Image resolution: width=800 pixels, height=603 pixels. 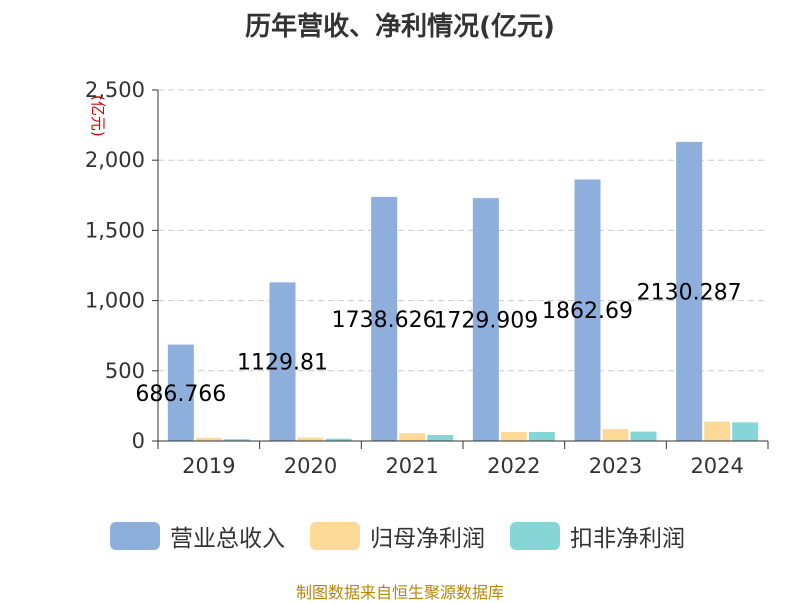 I want to click on legend-label-revenue: 营业总收入, so click(x=227, y=539).